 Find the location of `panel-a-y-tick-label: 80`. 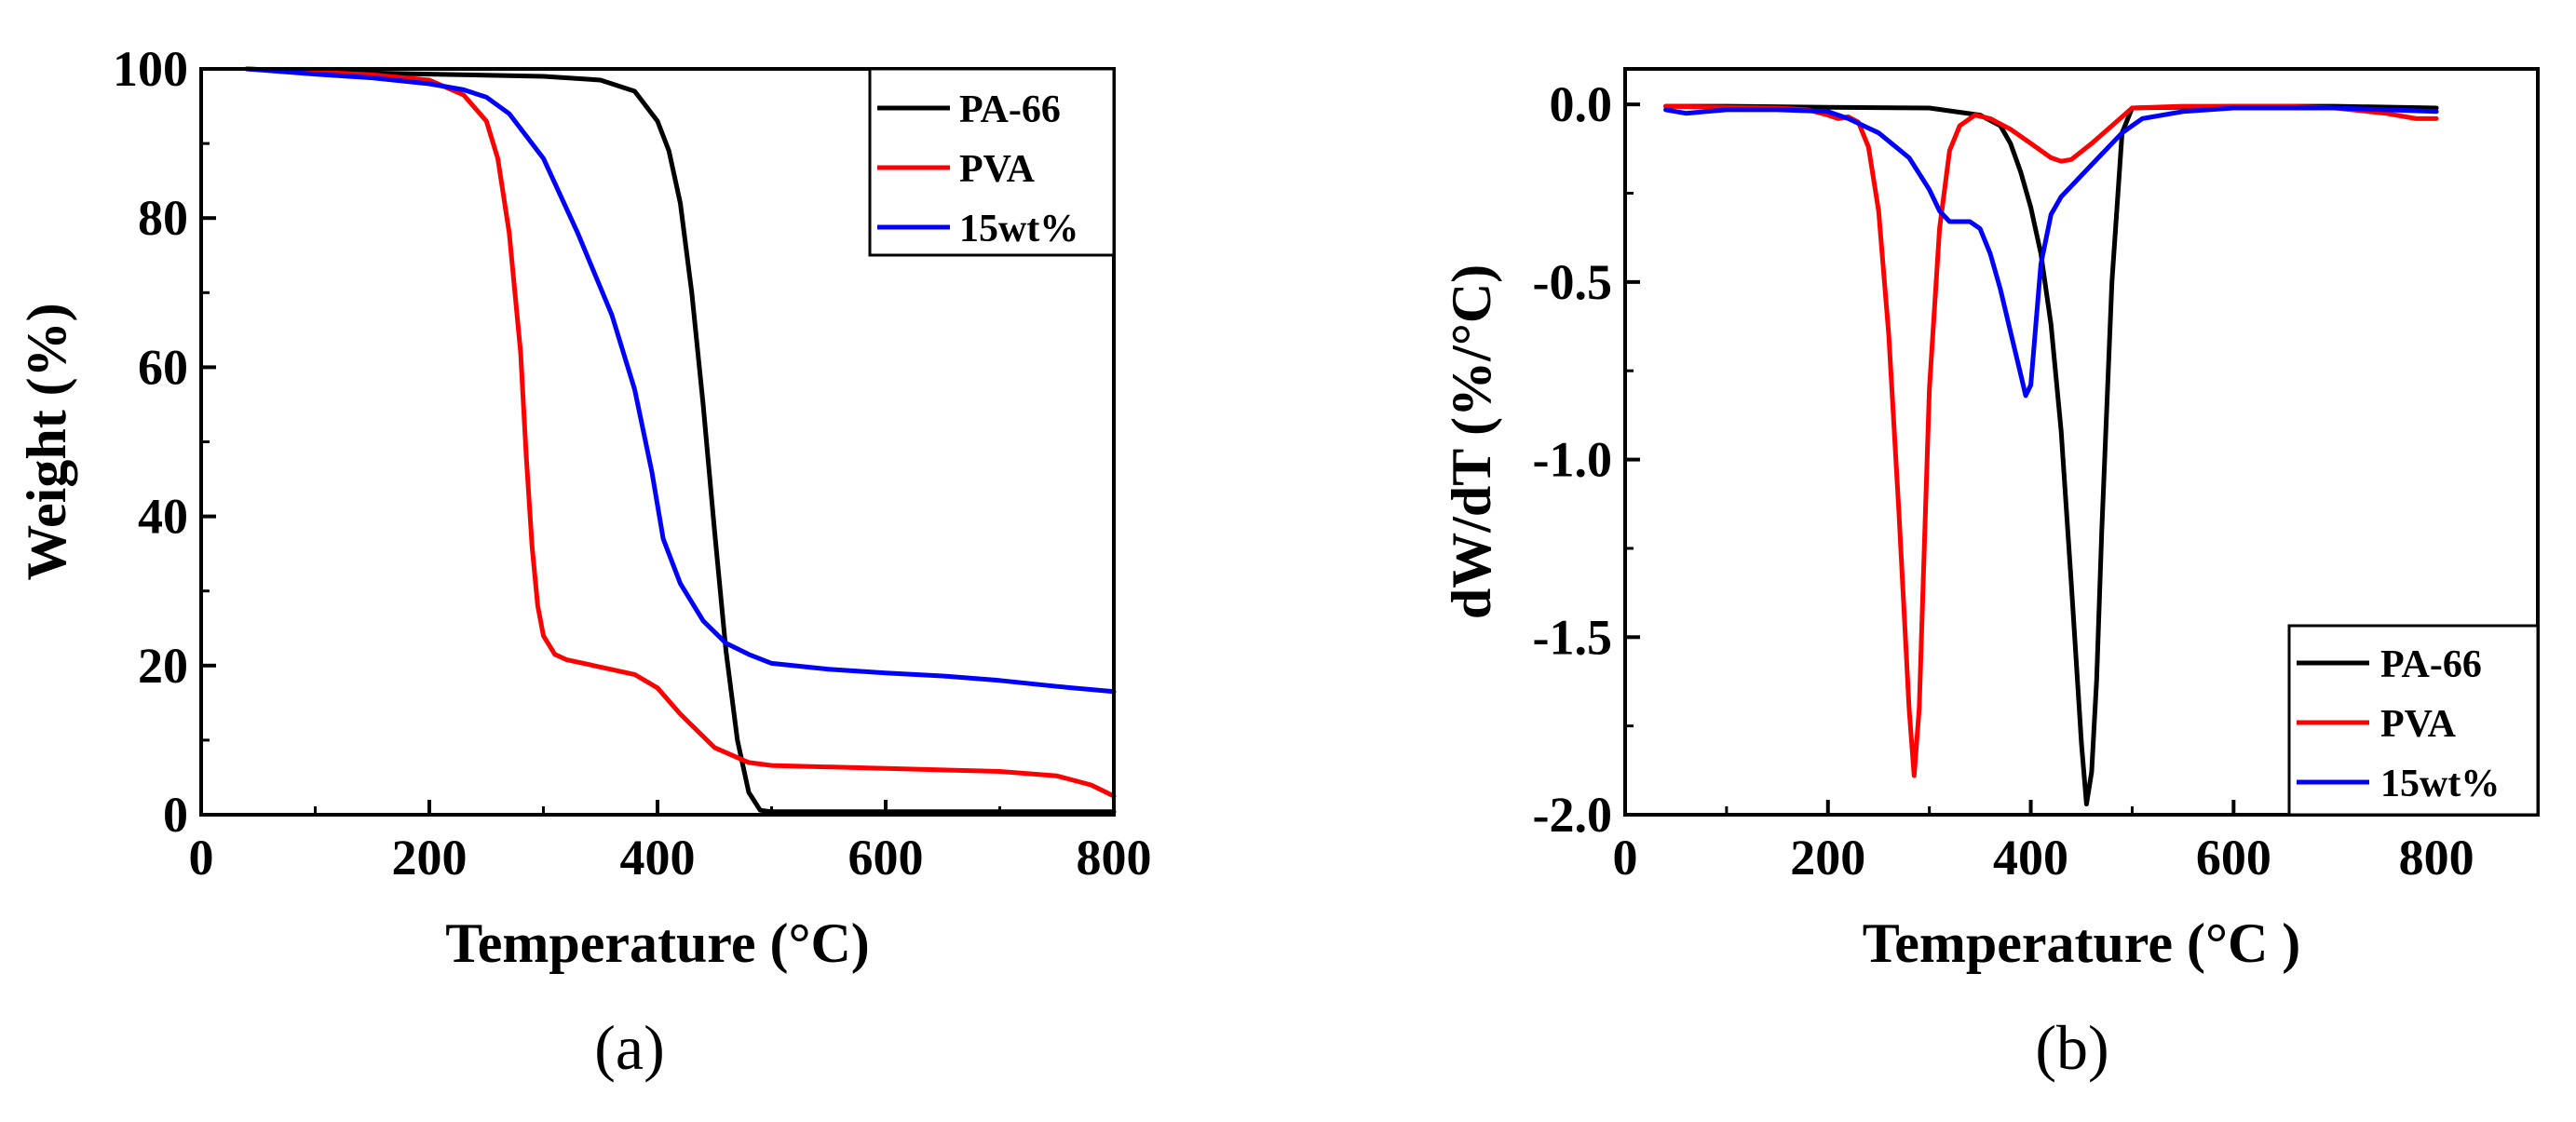

panel-a-y-tick-label: 80 is located at coordinates (163, 218).